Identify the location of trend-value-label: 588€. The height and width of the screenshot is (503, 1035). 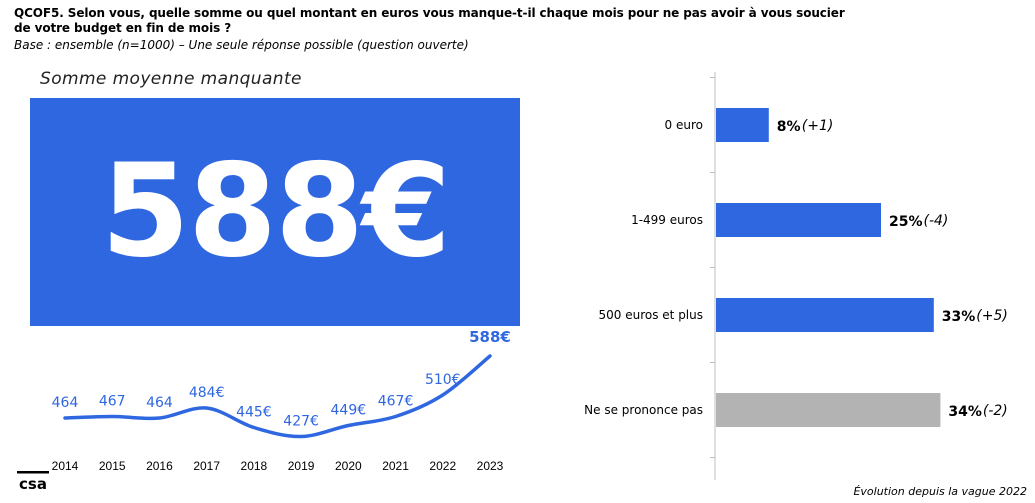
(490, 337).